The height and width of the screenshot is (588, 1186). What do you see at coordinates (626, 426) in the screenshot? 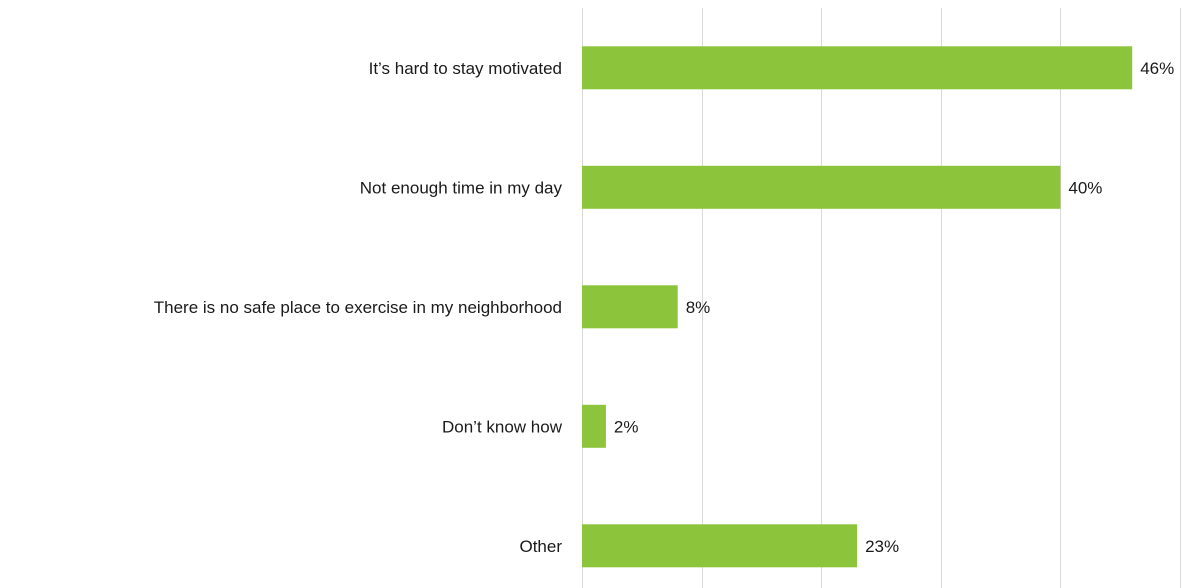
I see `data-label-3: 2%` at bounding box center [626, 426].